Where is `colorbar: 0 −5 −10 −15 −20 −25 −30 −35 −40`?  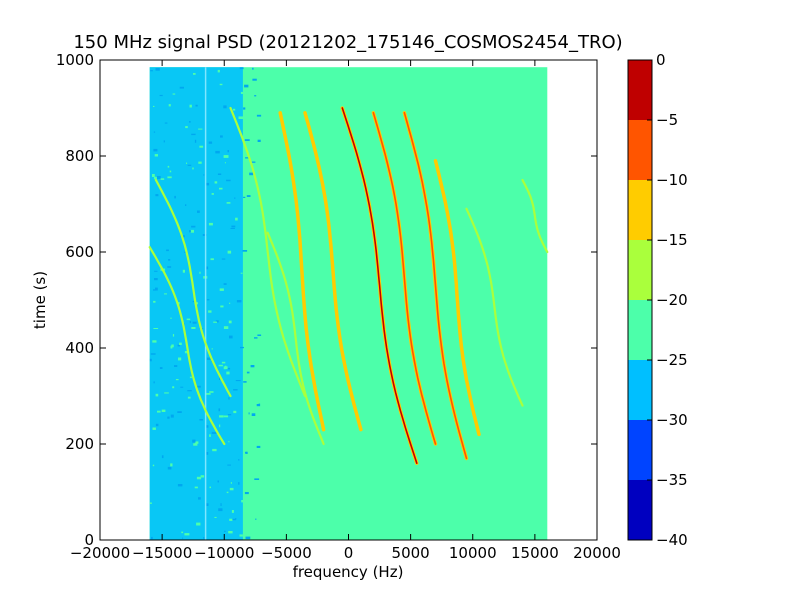
colorbar: 0 −5 −10 −15 −20 −25 −30 −35 −40 is located at coordinates (657, 300).